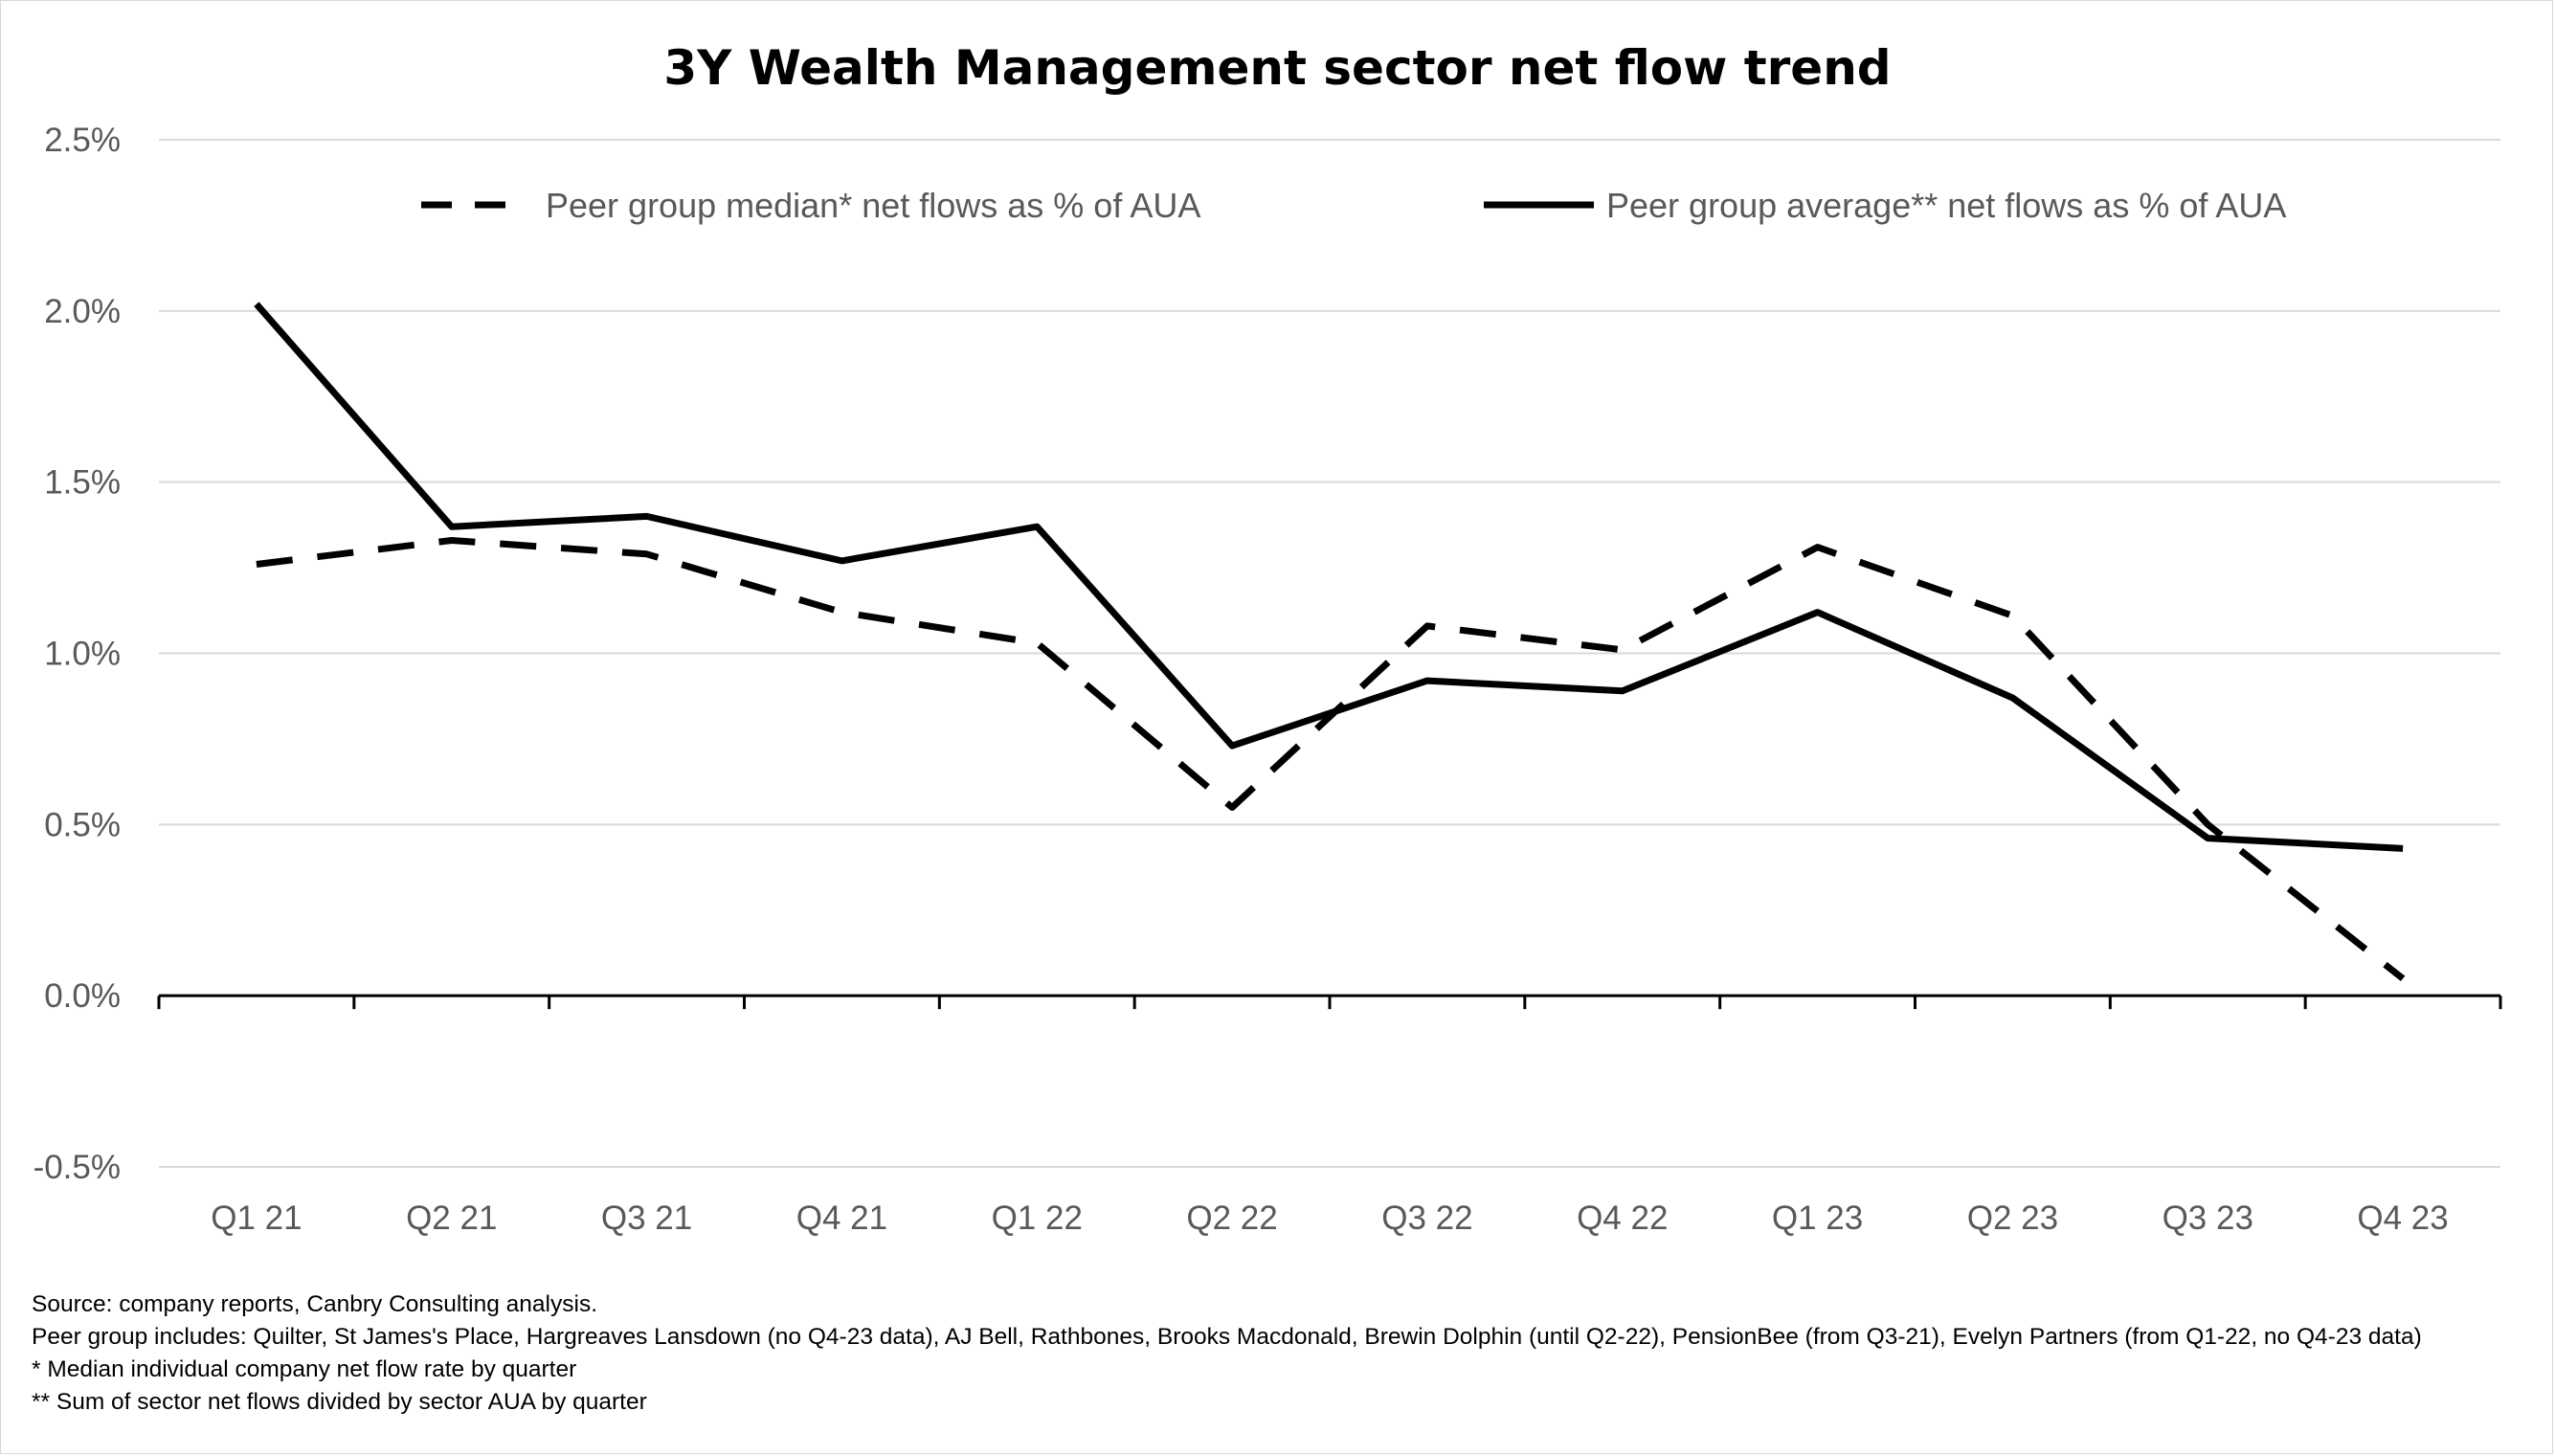 This screenshot has width=2555, height=1456. Describe the element at coordinates (1622, 1218) in the screenshot. I see `x-tick-label: Q4 22` at that location.